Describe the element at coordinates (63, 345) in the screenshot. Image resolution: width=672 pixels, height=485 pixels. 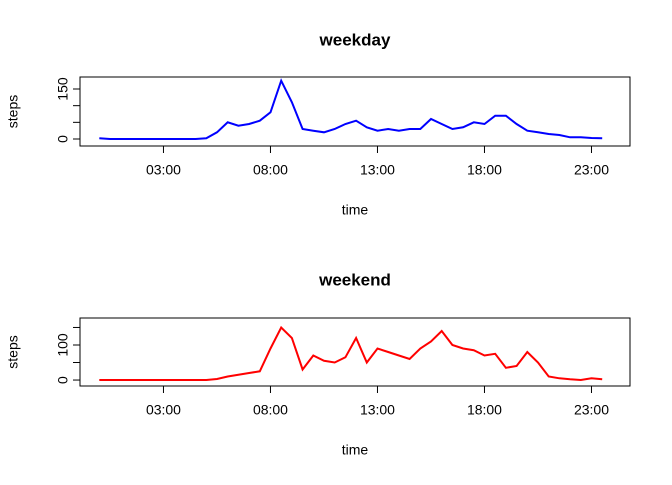
I see `y-tick-label: 100` at that location.